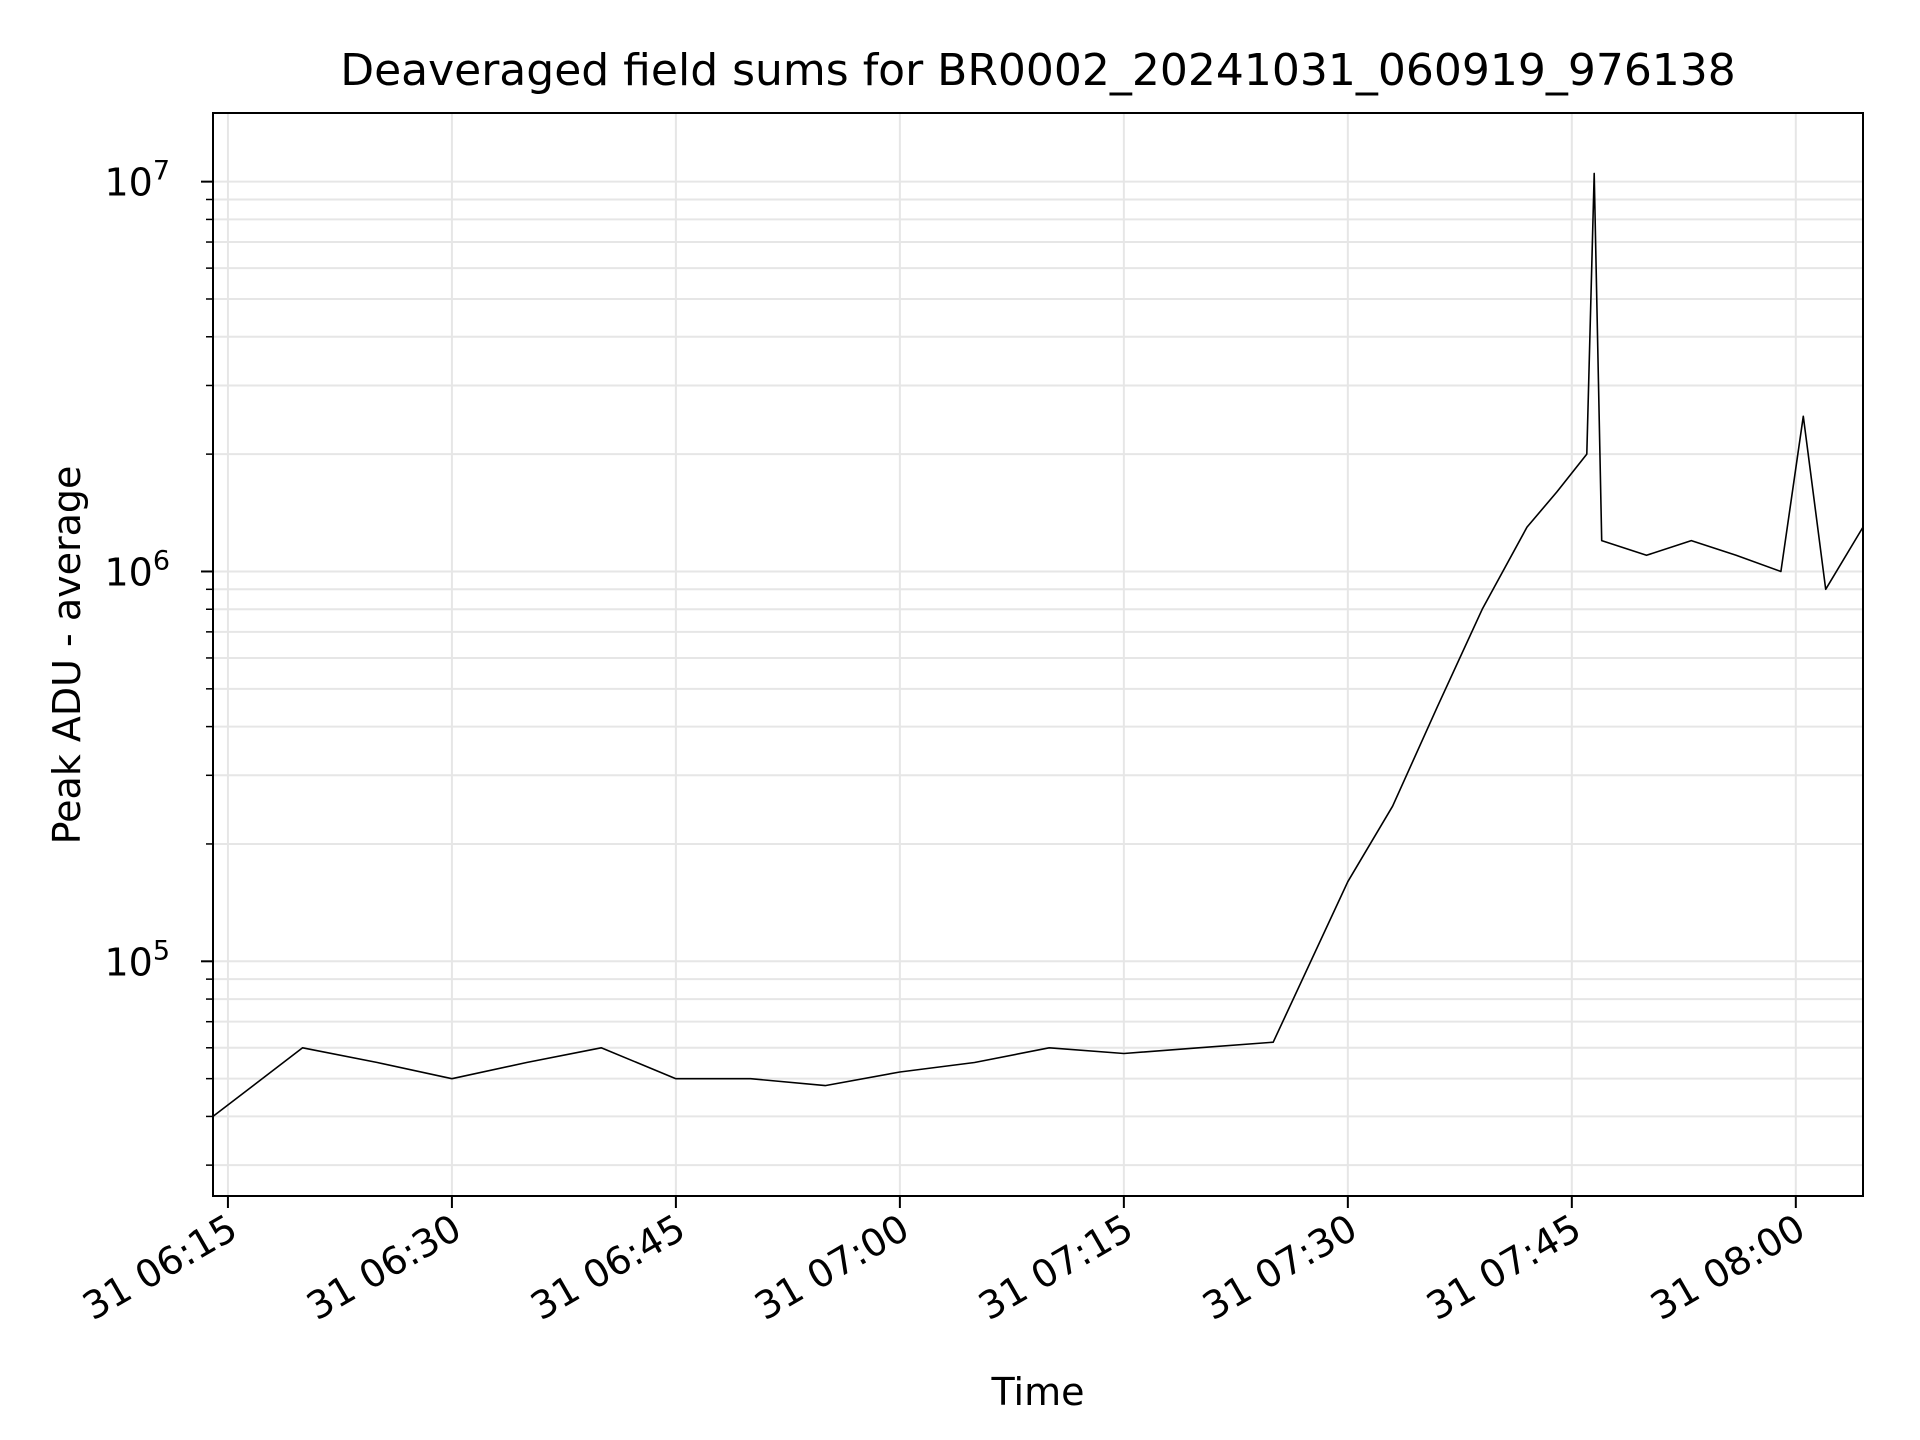  What do you see at coordinates (137, 569) in the screenshot?
I see `y-tick-label: 106` at bounding box center [137, 569].